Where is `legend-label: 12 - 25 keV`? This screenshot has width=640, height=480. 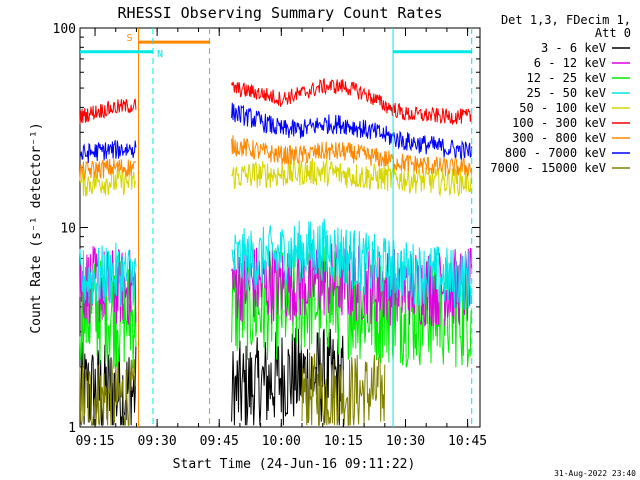
legend-label: 12 - 25 keV is located at coordinates (566, 78).